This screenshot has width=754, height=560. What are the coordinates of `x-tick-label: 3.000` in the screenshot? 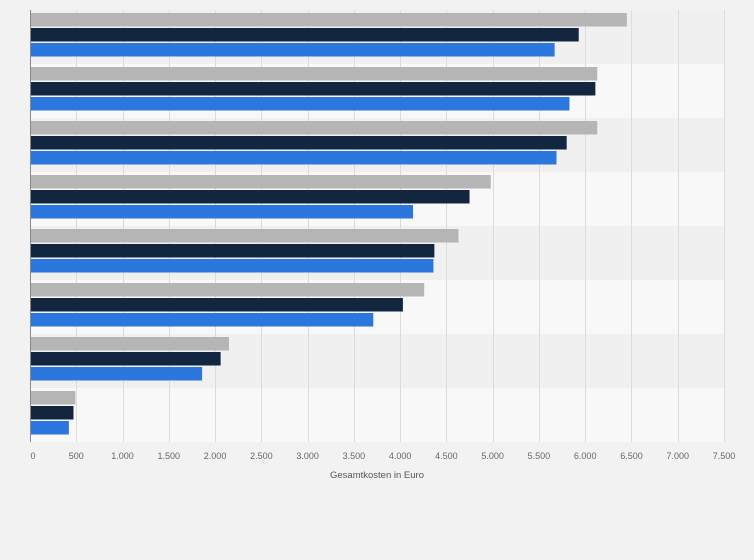 It's located at (307, 456).